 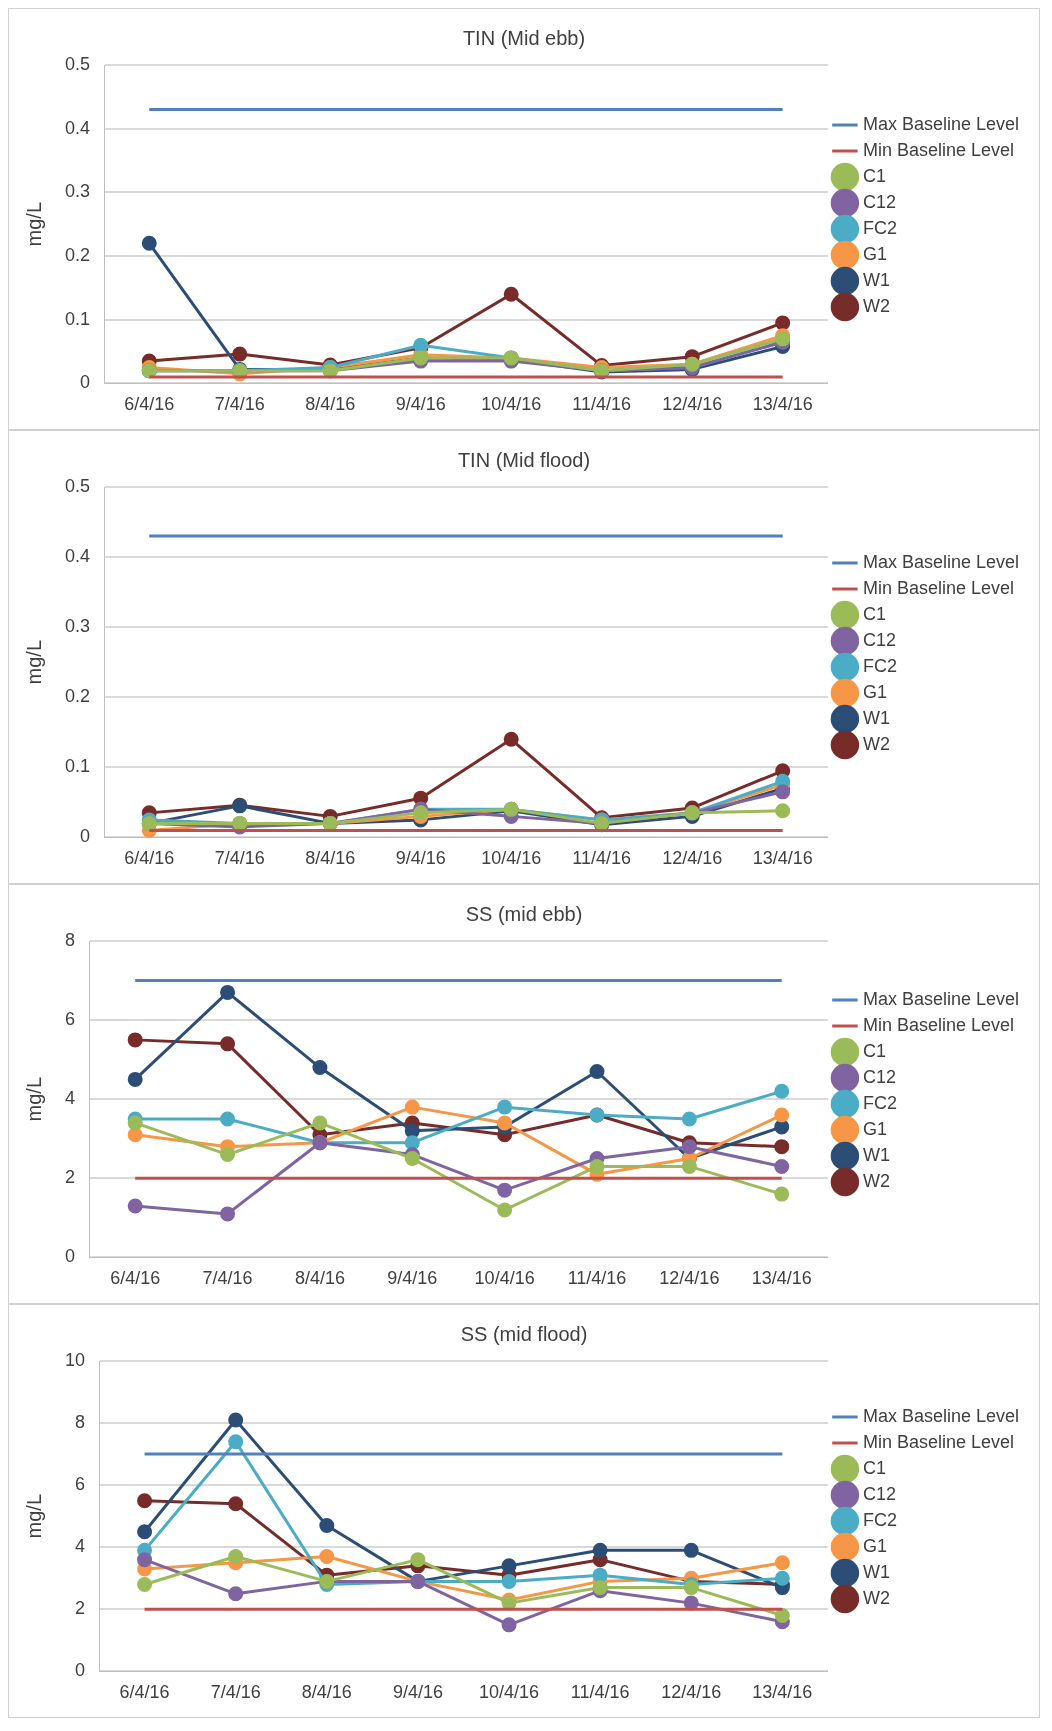 I want to click on chart-title: SS (mid ebb), so click(x=524, y=913).